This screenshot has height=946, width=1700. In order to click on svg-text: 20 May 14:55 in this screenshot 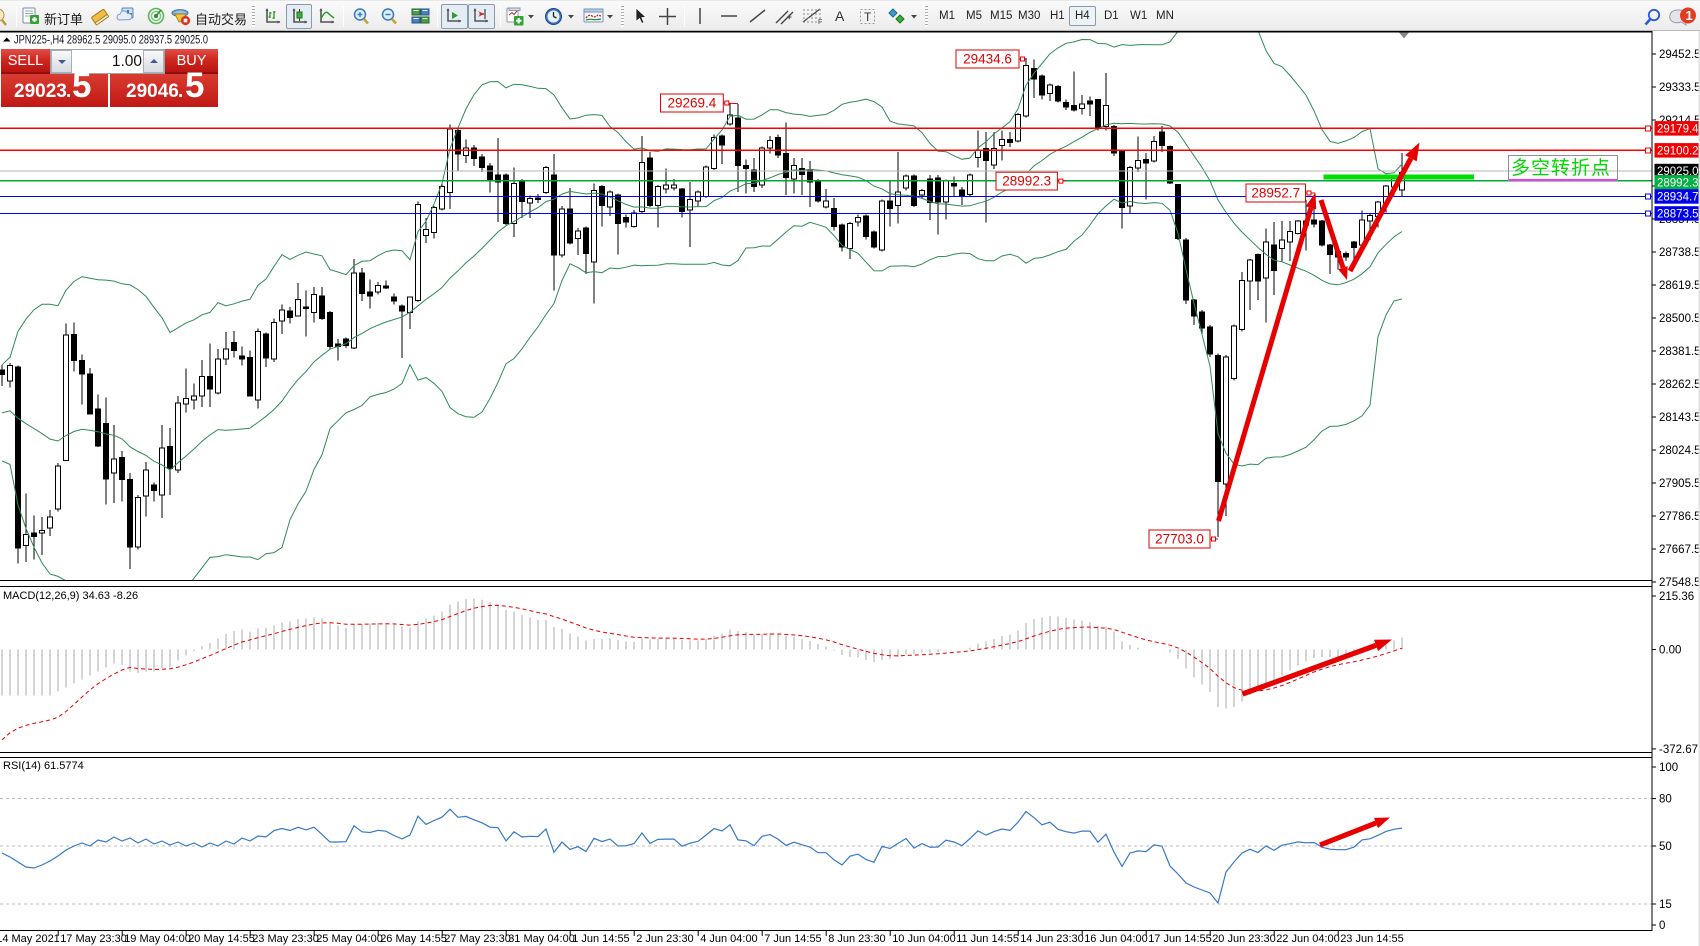, I will do `click(221, 939)`.